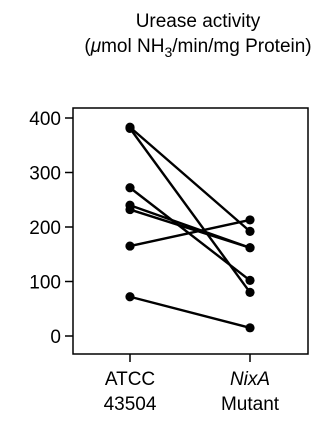 The image size is (325, 432). Describe the element at coordinates (45, 228) in the screenshot. I see `y-tick-label: 200` at that location.